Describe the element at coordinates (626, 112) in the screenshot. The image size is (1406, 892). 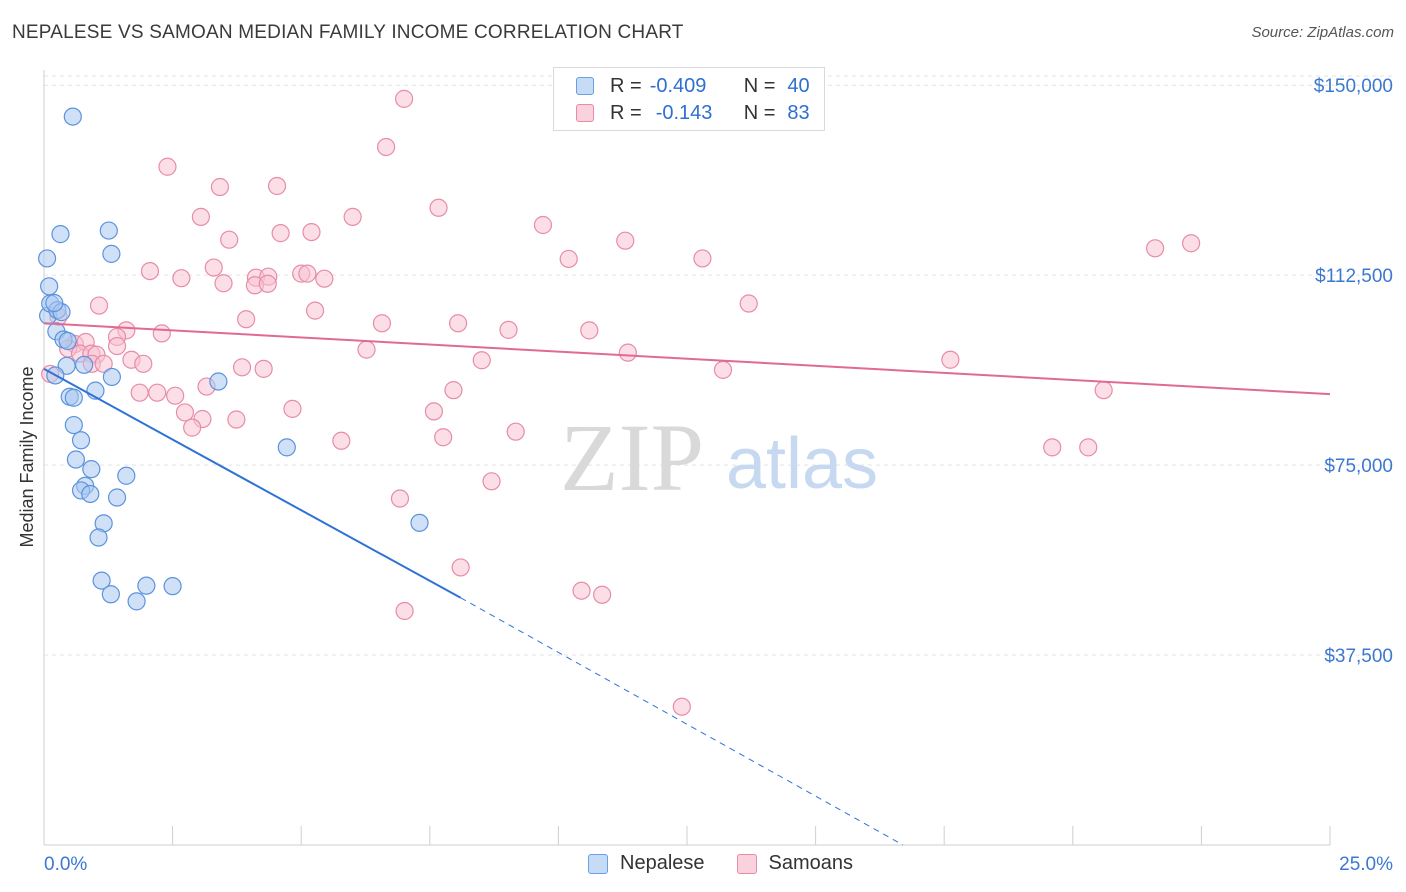
I see `legend-r-label: R =` at that location.